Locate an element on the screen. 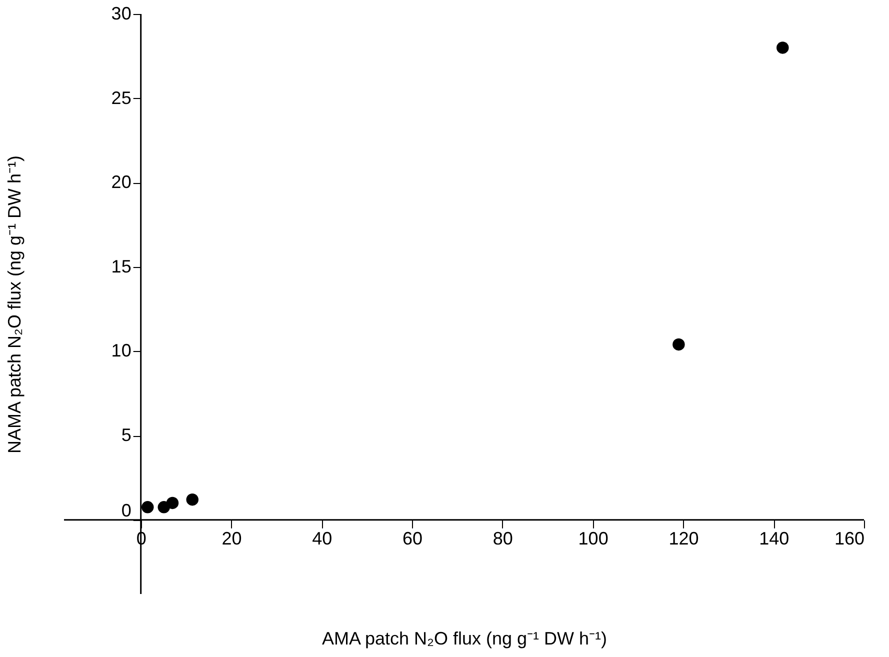  x-tick-label: 120 is located at coordinates (683, 538).